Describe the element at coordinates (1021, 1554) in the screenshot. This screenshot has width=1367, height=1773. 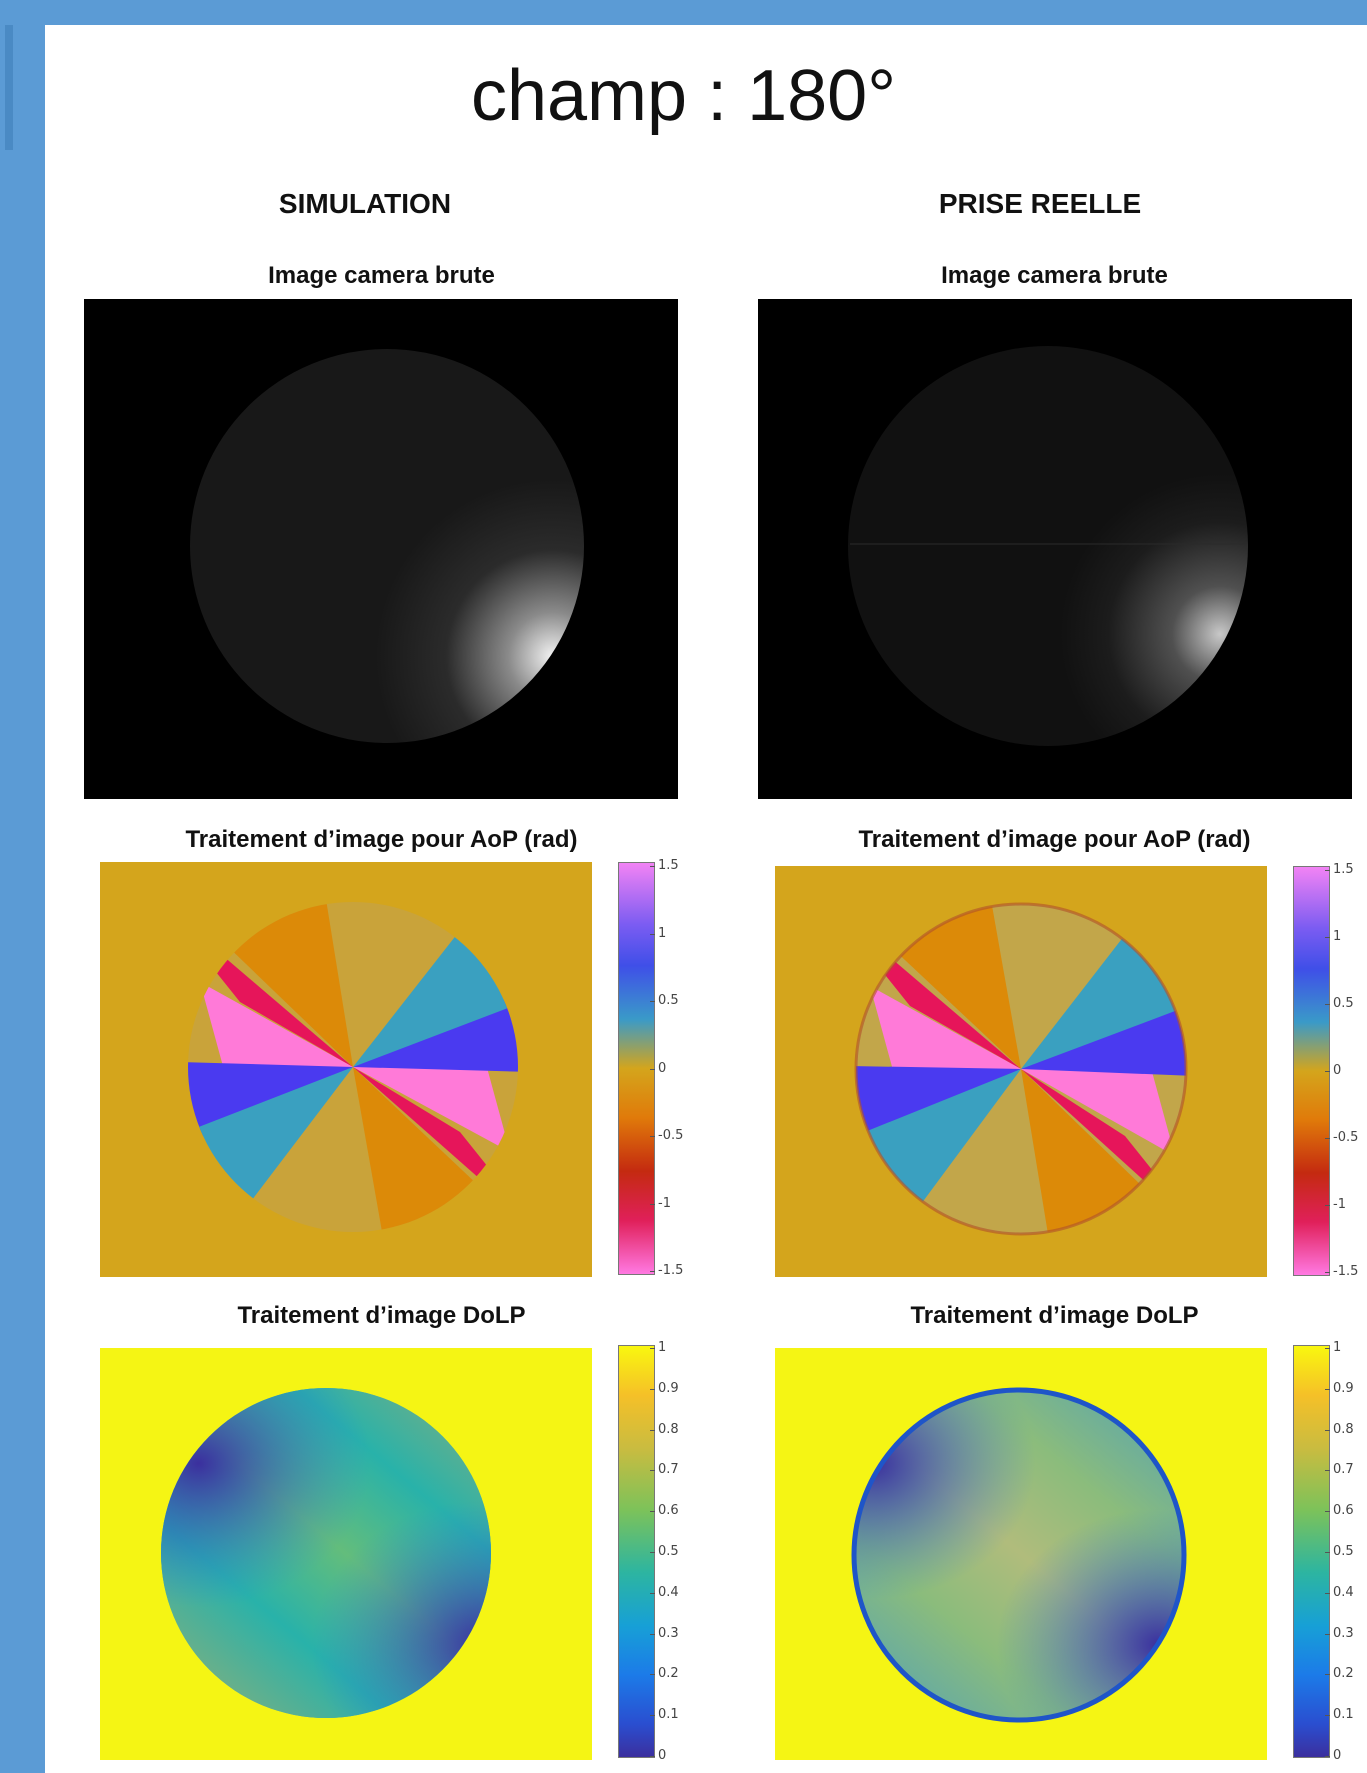
I see `dolp-image-real` at that location.